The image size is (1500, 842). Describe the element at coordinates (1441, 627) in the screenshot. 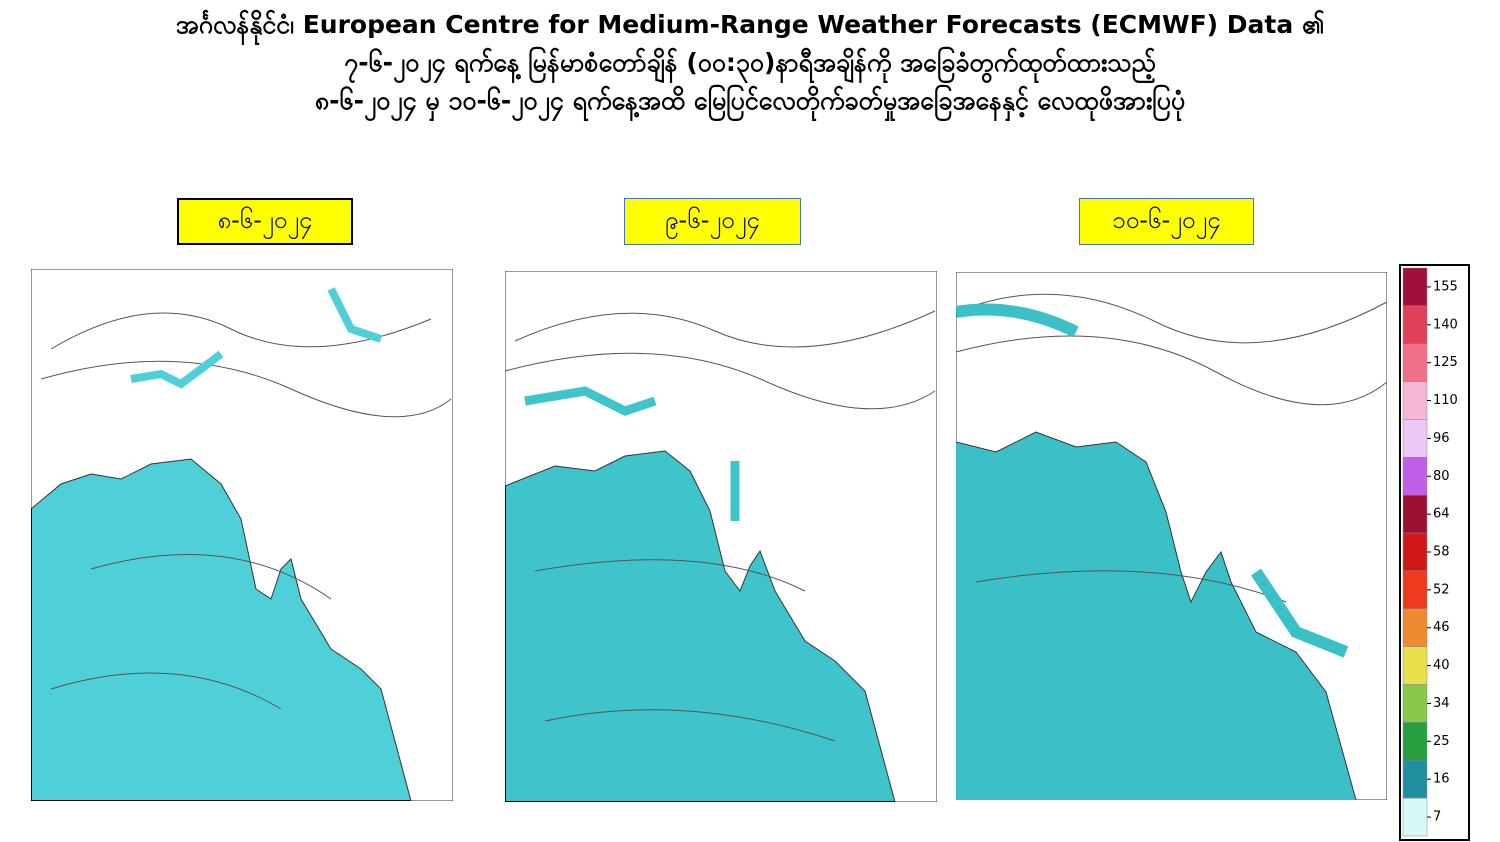

I see `tick-label: 46` at that location.